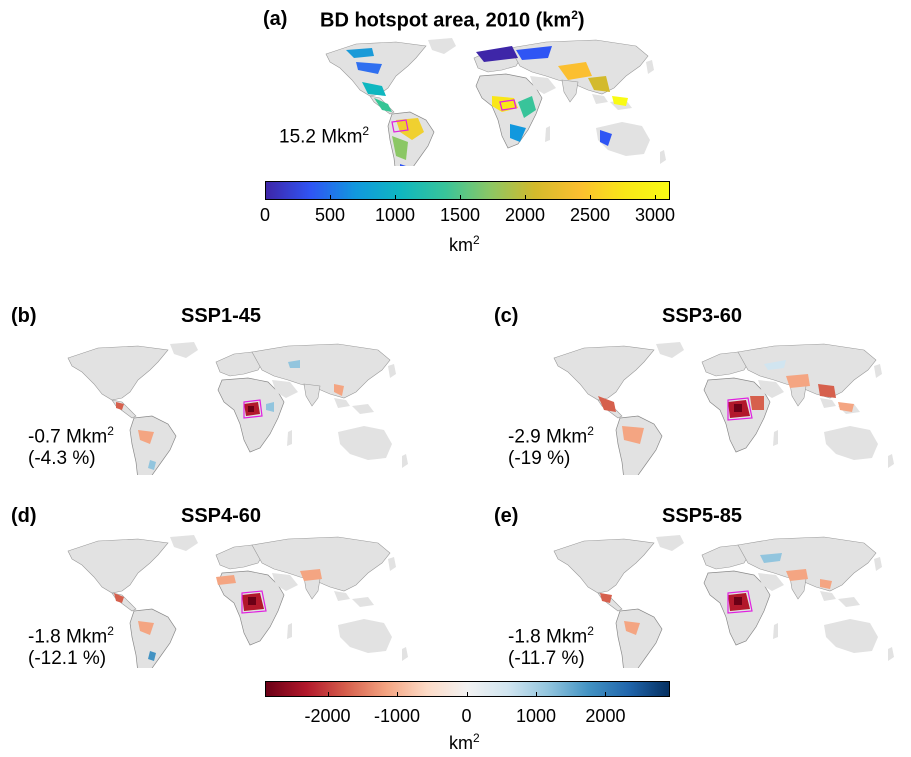  What do you see at coordinates (590, 631) in the screenshot?
I see `panel-e-change-sup: 2` at bounding box center [590, 631].